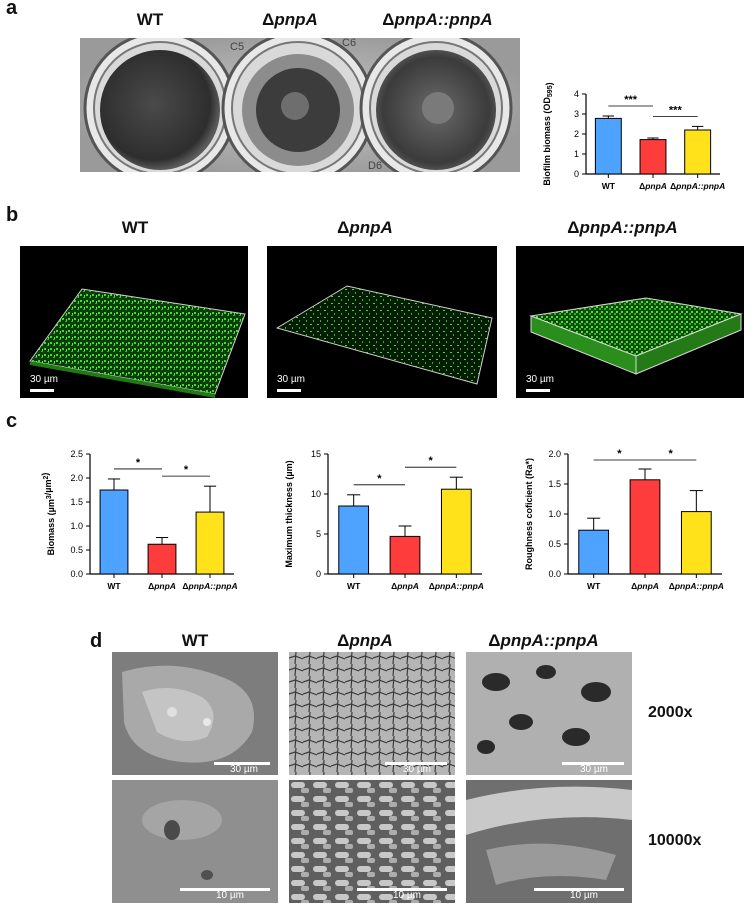 This screenshot has width=755, height=909. Describe the element at coordinates (242, 763) in the screenshot. I see `sem-scalebar-wt-2000x` at that location.